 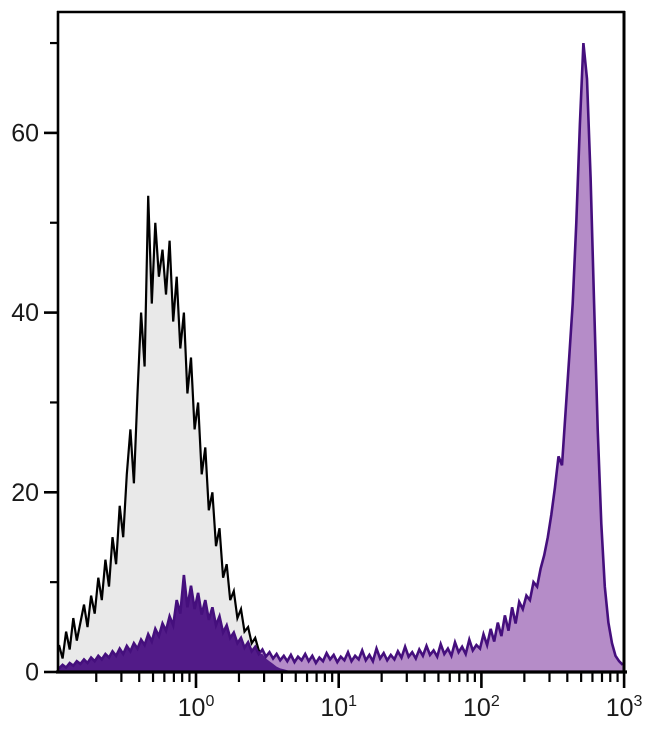 I want to click on x-tick-label-10e0: 10⁰, so click(x=196, y=707).